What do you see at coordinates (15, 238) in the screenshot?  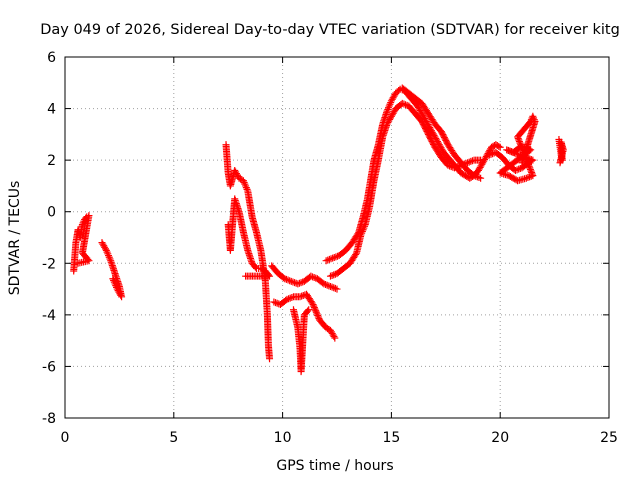 I see `y-axis-label: SDTVAR / TECUs` at bounding box center [15, 238].